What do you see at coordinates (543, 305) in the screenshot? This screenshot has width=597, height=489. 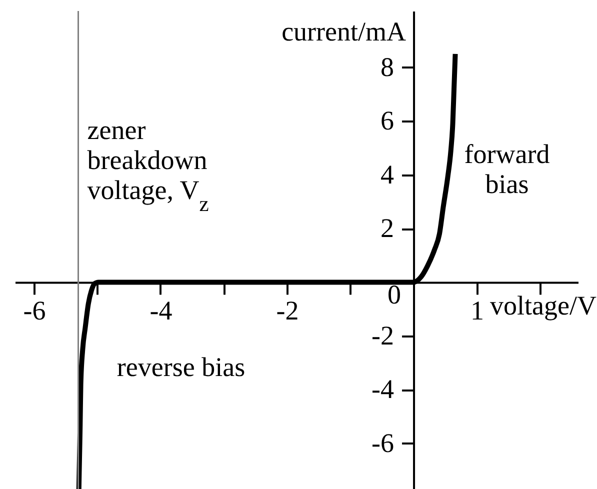 I see `x-axis-title: voltage/V` at bounding box center [543, 305].